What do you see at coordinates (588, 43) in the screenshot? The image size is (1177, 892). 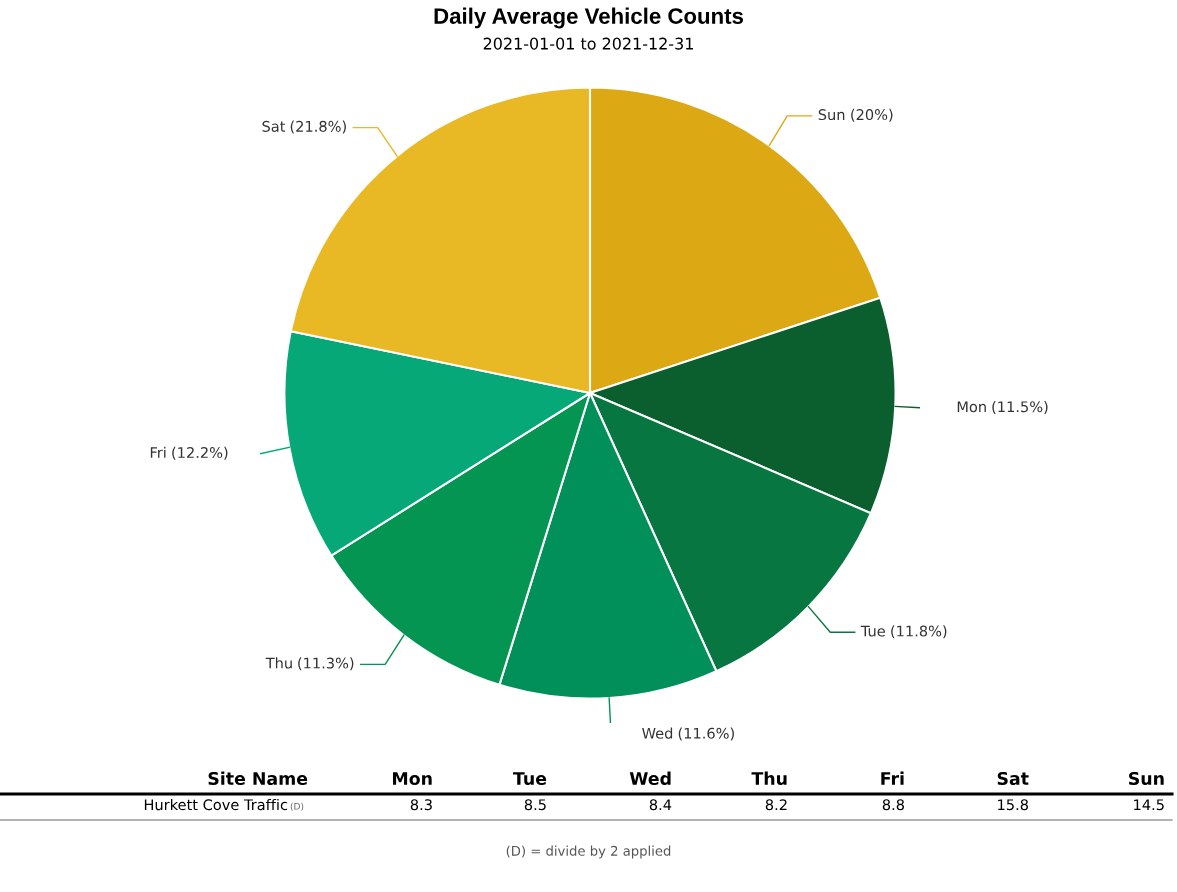 I see `chart-subtitle: 2021-01-01 to 2021-12-31` at bounding box center [588, 43].